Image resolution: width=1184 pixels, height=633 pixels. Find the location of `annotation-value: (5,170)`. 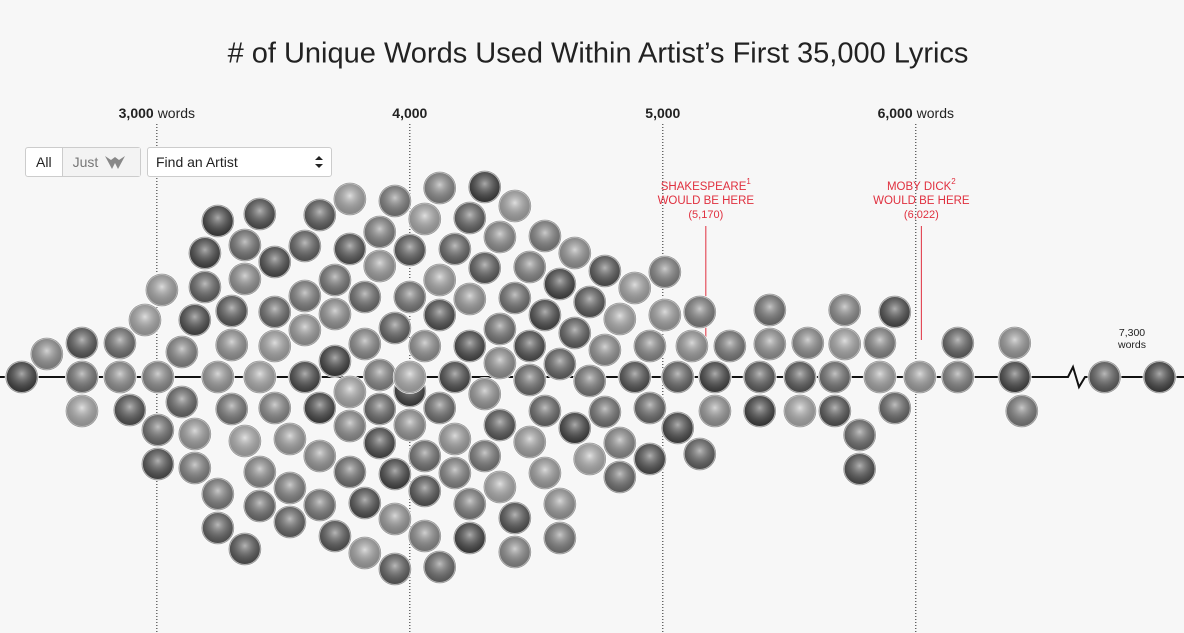

annotation-value: (5,170) is located at coordinates (705, 215).